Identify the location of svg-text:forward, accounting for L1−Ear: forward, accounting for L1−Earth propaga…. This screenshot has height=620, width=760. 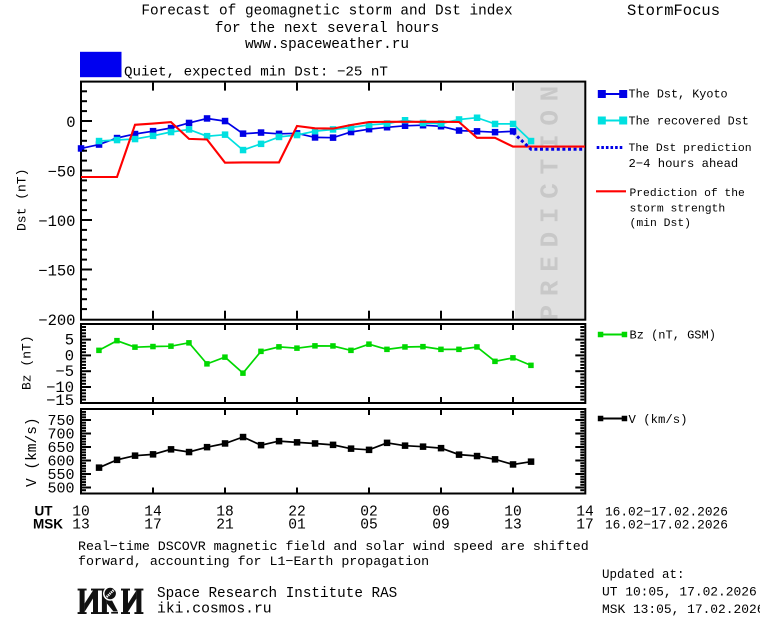
(253, 561).